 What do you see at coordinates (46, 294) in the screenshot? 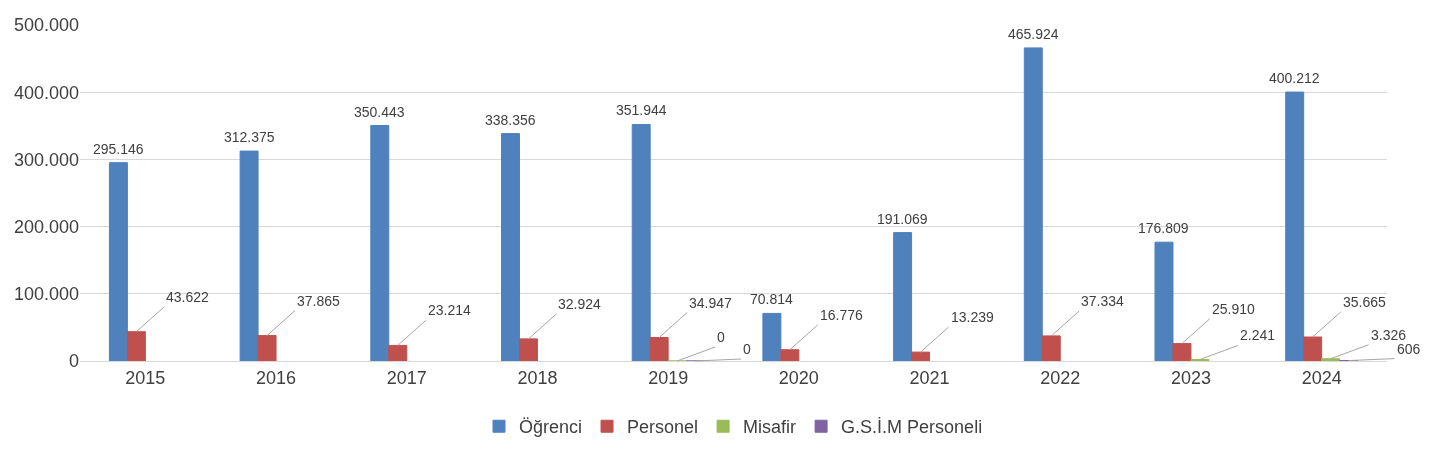
I see `y-tick-label: 100.000` at bounding box center [46, 294].